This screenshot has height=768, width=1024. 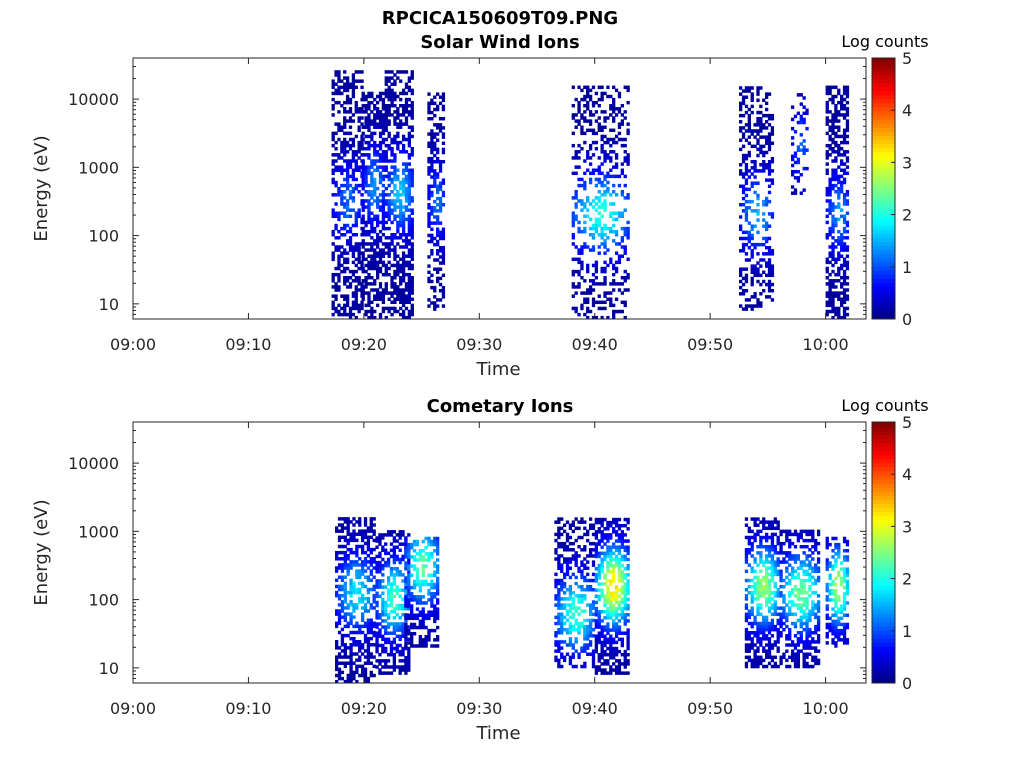 I want to click on x-tick-label: 09:20, so click(x=364, y=344).